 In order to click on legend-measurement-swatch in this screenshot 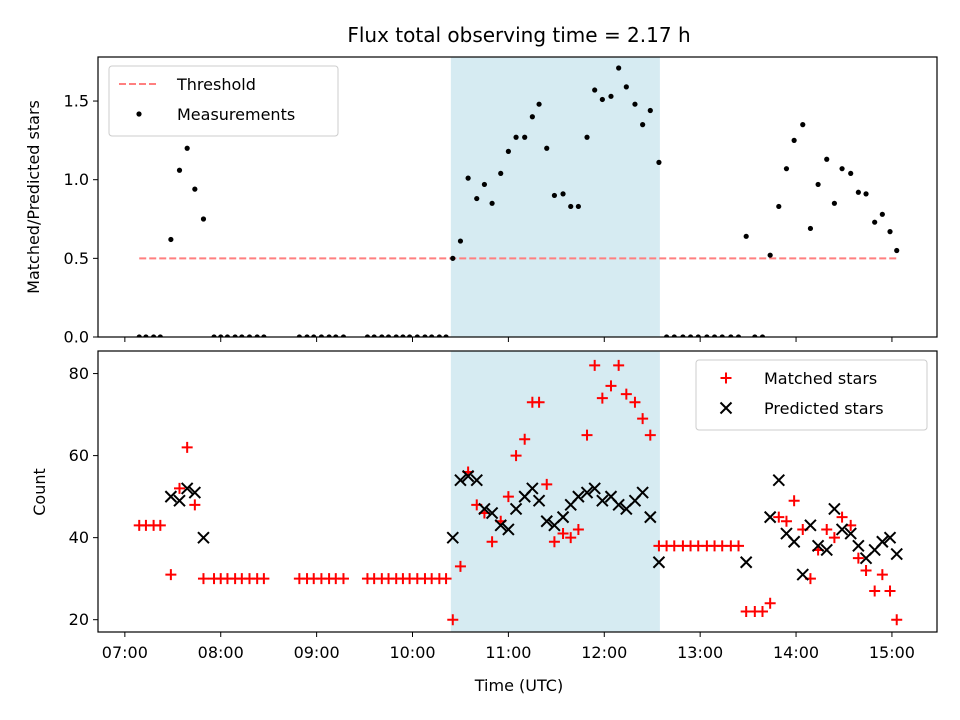, I will do `click(139, 114)`.